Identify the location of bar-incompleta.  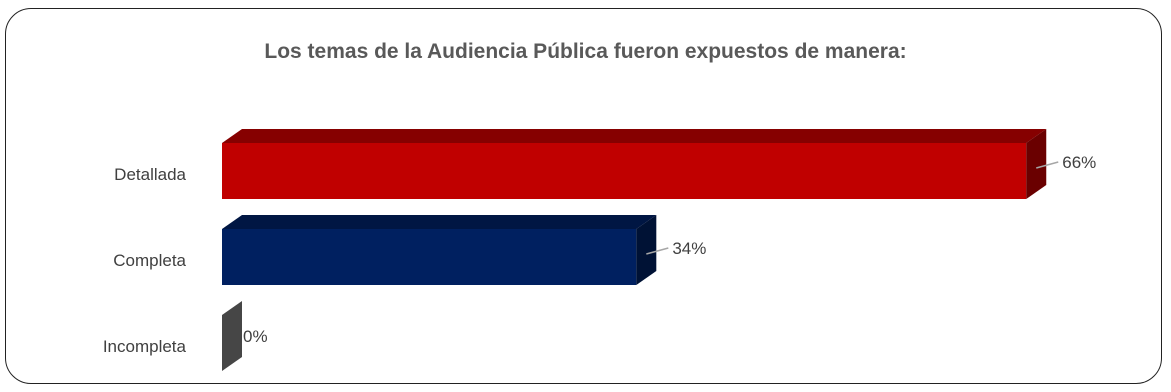
(232, 336).